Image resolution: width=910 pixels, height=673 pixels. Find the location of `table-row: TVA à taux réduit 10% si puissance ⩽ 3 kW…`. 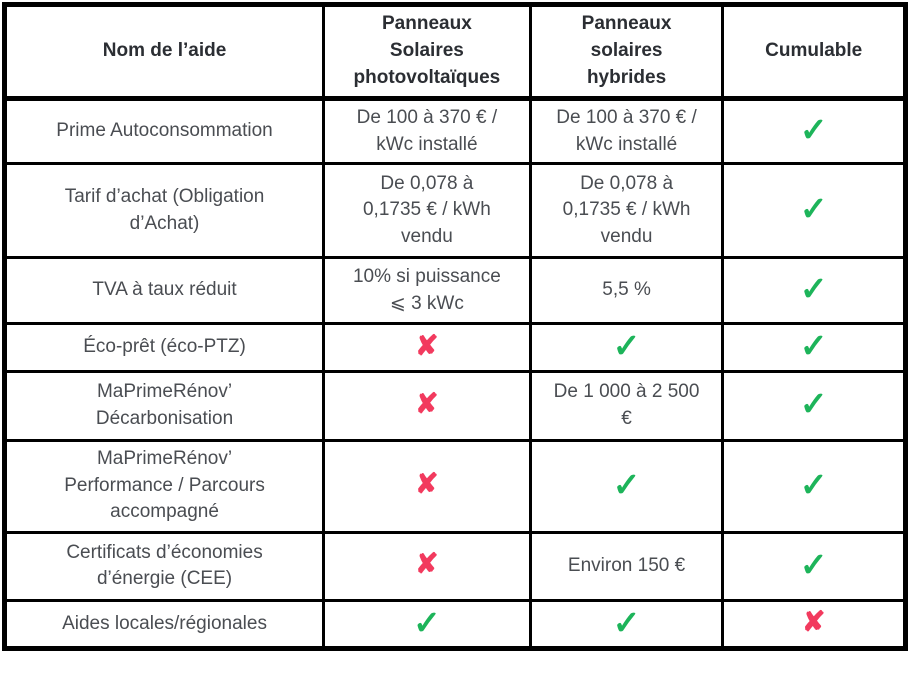

table-row: TVA à taux réduit 10% si puissance ⩽ 3 kW… is located at coordinates (454, 291).